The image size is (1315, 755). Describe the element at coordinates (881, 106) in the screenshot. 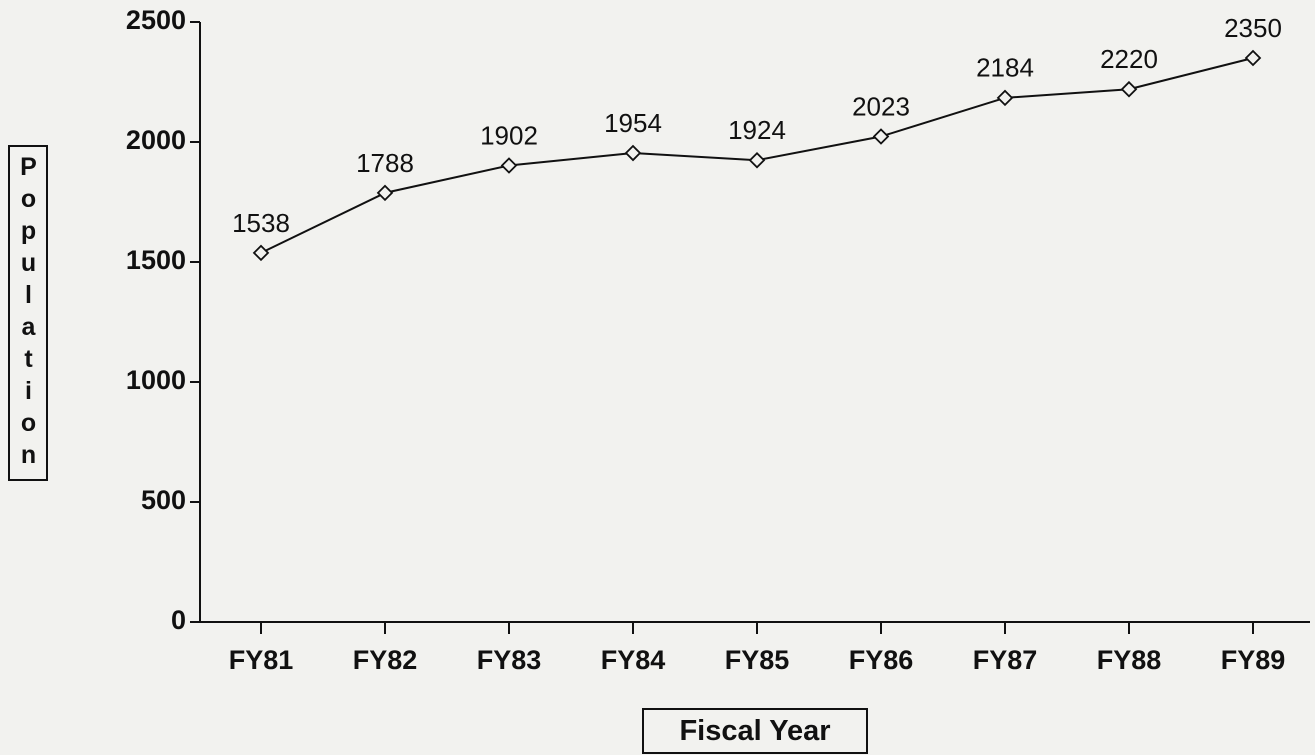

I see `data-label: 2023` at that location.